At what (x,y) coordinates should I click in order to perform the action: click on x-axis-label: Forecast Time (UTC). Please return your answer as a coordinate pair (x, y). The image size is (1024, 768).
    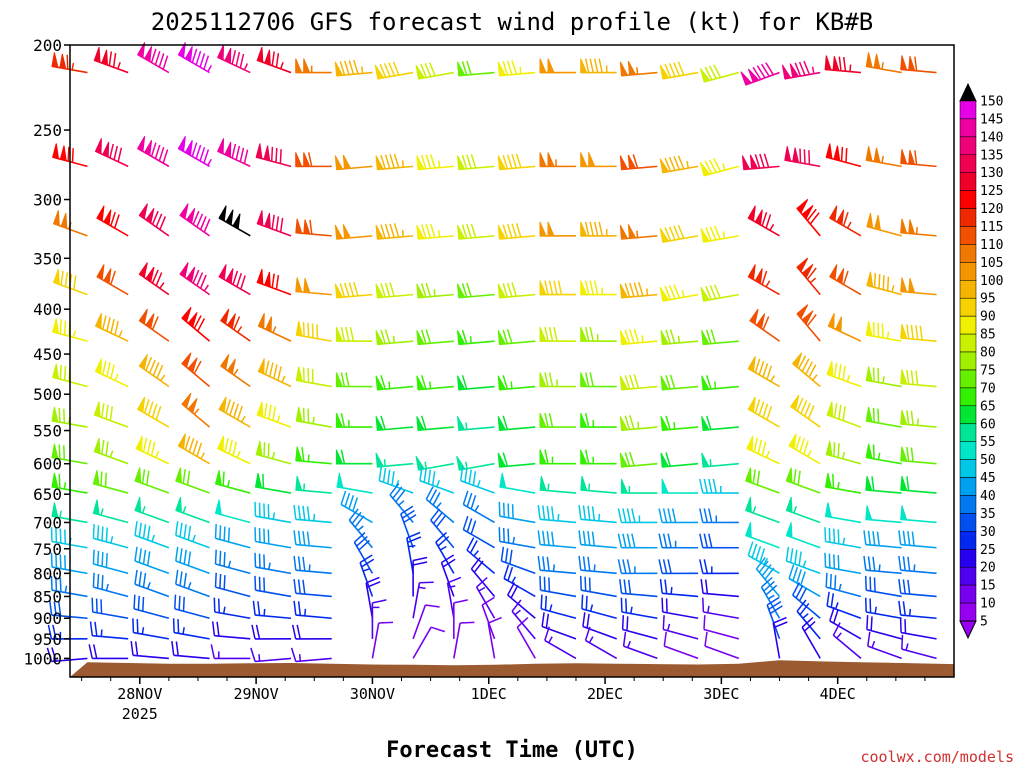
    Looking at the image, I should click on (512, 750).